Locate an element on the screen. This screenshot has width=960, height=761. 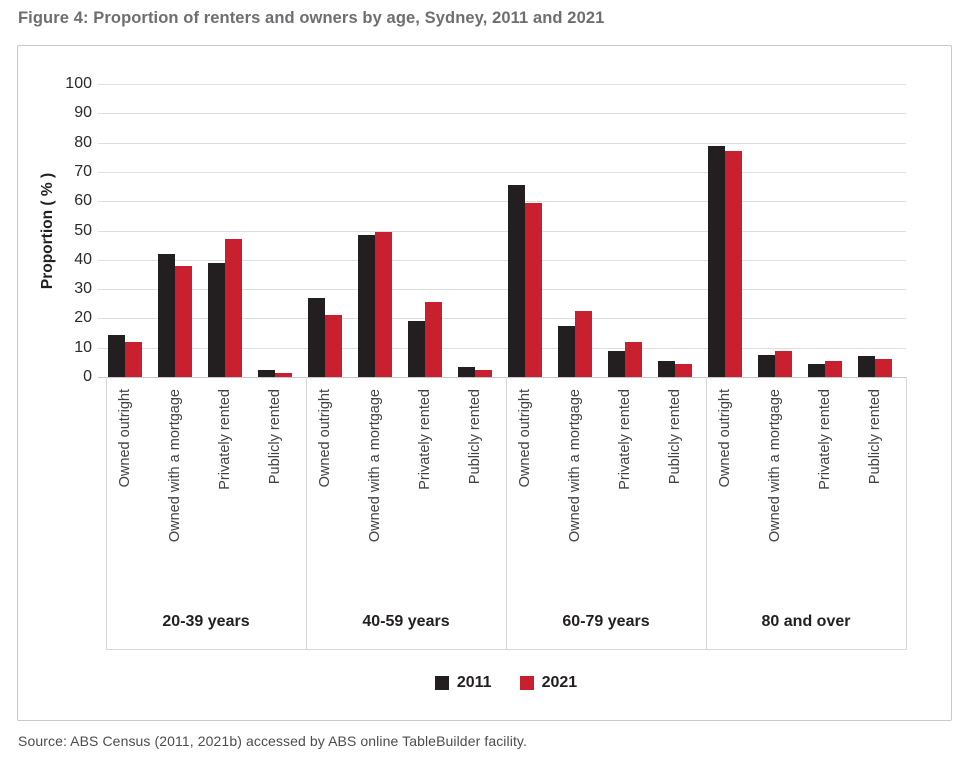
y-tick-label: 100 is located at coordinates (78, 83).